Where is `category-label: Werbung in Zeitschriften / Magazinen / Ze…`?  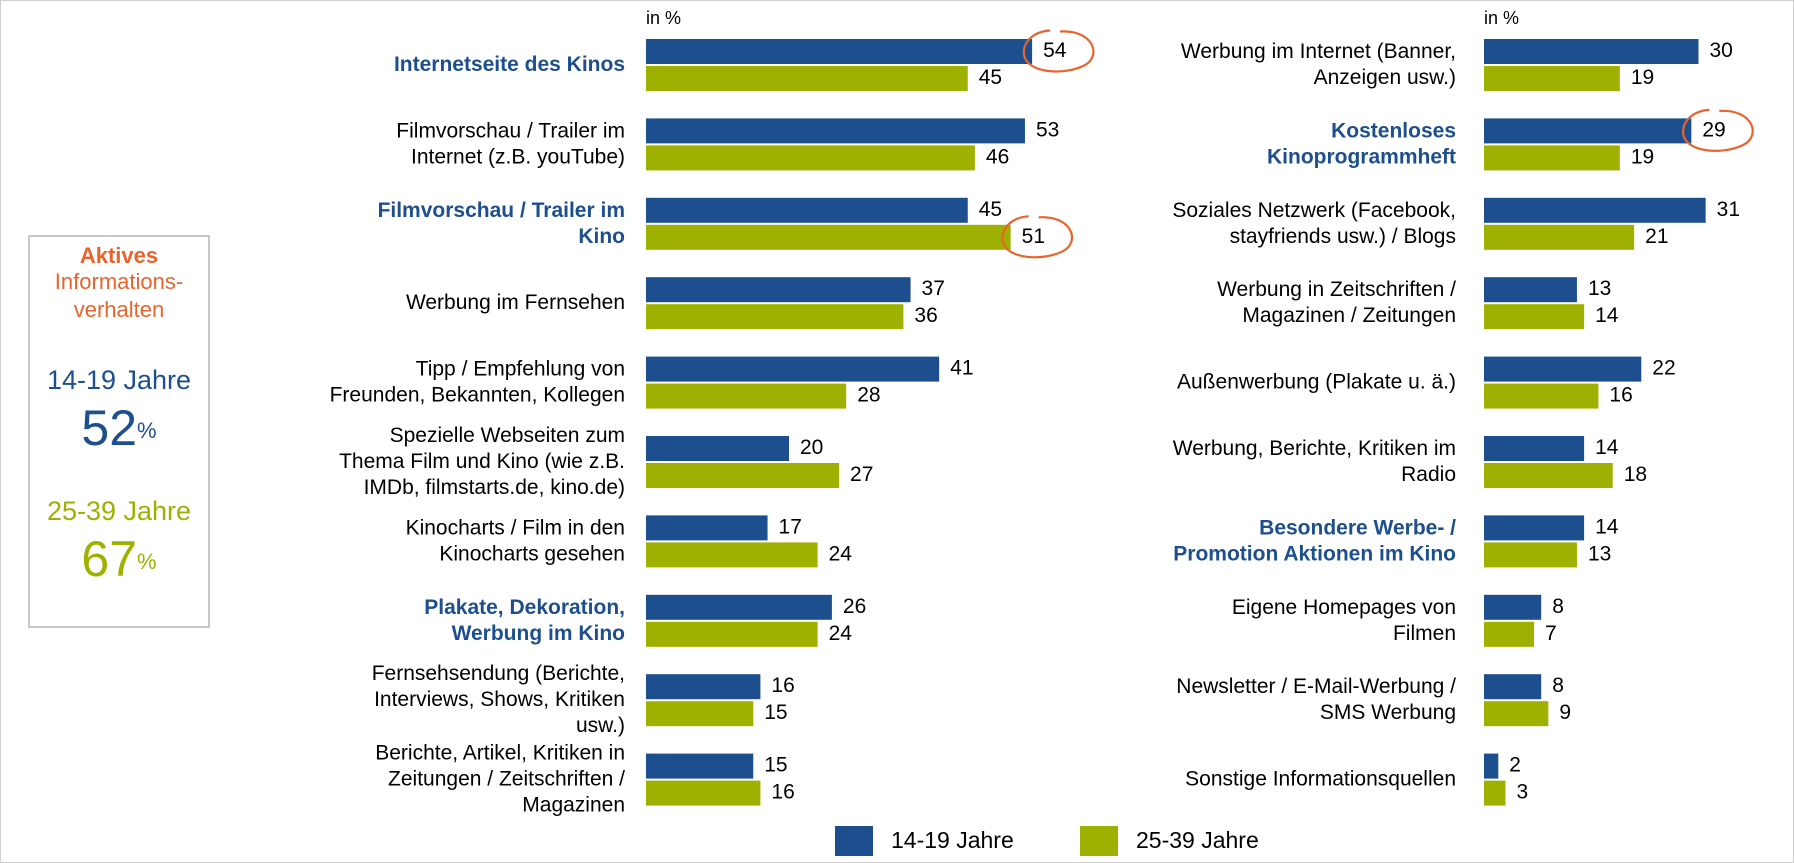 category-label: Werbung in Zeitschriften / Magazinen / Ze… is located at coordinates (1336, 302).